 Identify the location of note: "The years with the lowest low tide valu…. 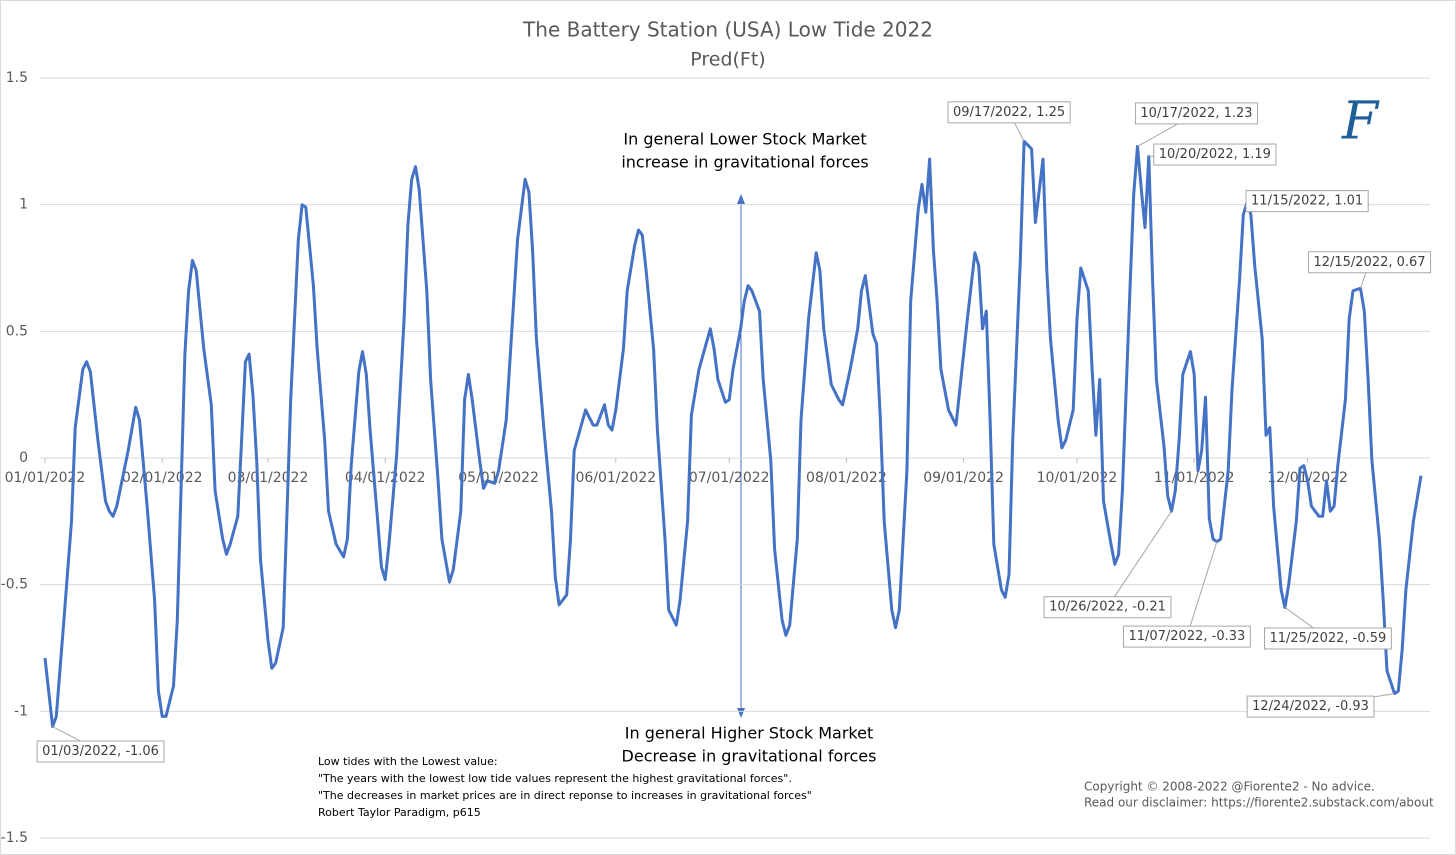
(555, 778).